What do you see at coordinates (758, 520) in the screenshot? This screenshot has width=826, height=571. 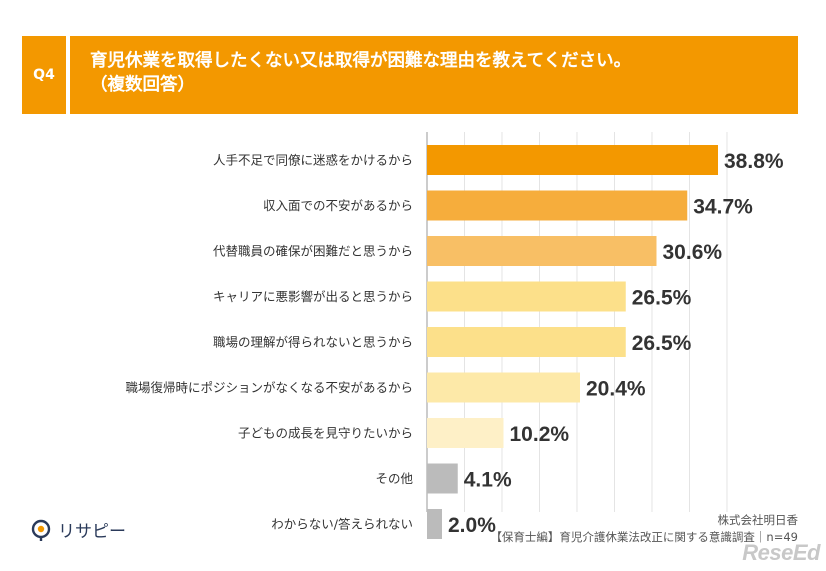 I see `company-name: 株式会社明日香` at bounding box center [758, 520].